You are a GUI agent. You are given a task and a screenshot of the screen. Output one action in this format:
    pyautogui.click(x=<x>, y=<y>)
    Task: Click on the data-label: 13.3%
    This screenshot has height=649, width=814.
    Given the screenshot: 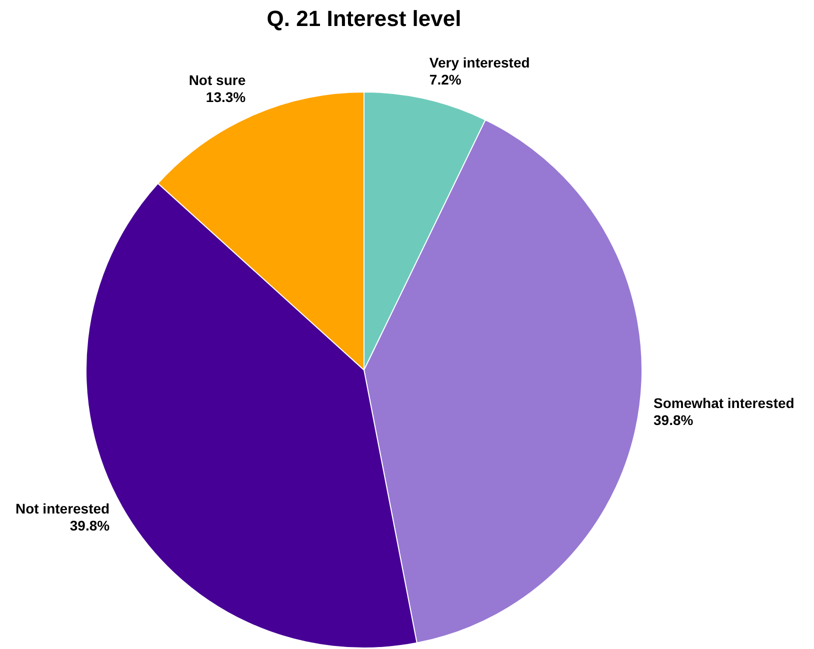 What is the action you would take?
    pyautogui.click(x=226, y=97)
    